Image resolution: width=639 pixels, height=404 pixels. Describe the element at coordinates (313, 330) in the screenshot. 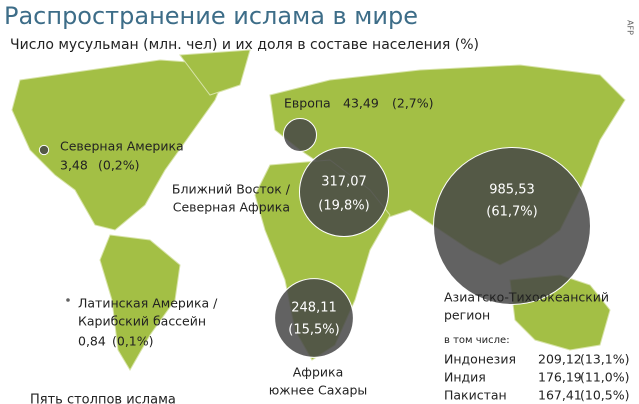

I see `region-share: (15,5%)` at that location.